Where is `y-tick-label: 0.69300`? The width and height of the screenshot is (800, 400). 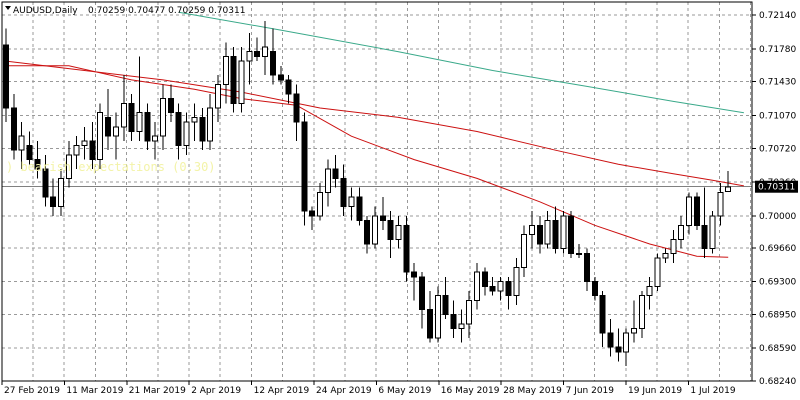
y-tick-label: 0.69300 is located at coordinates (777, 283).